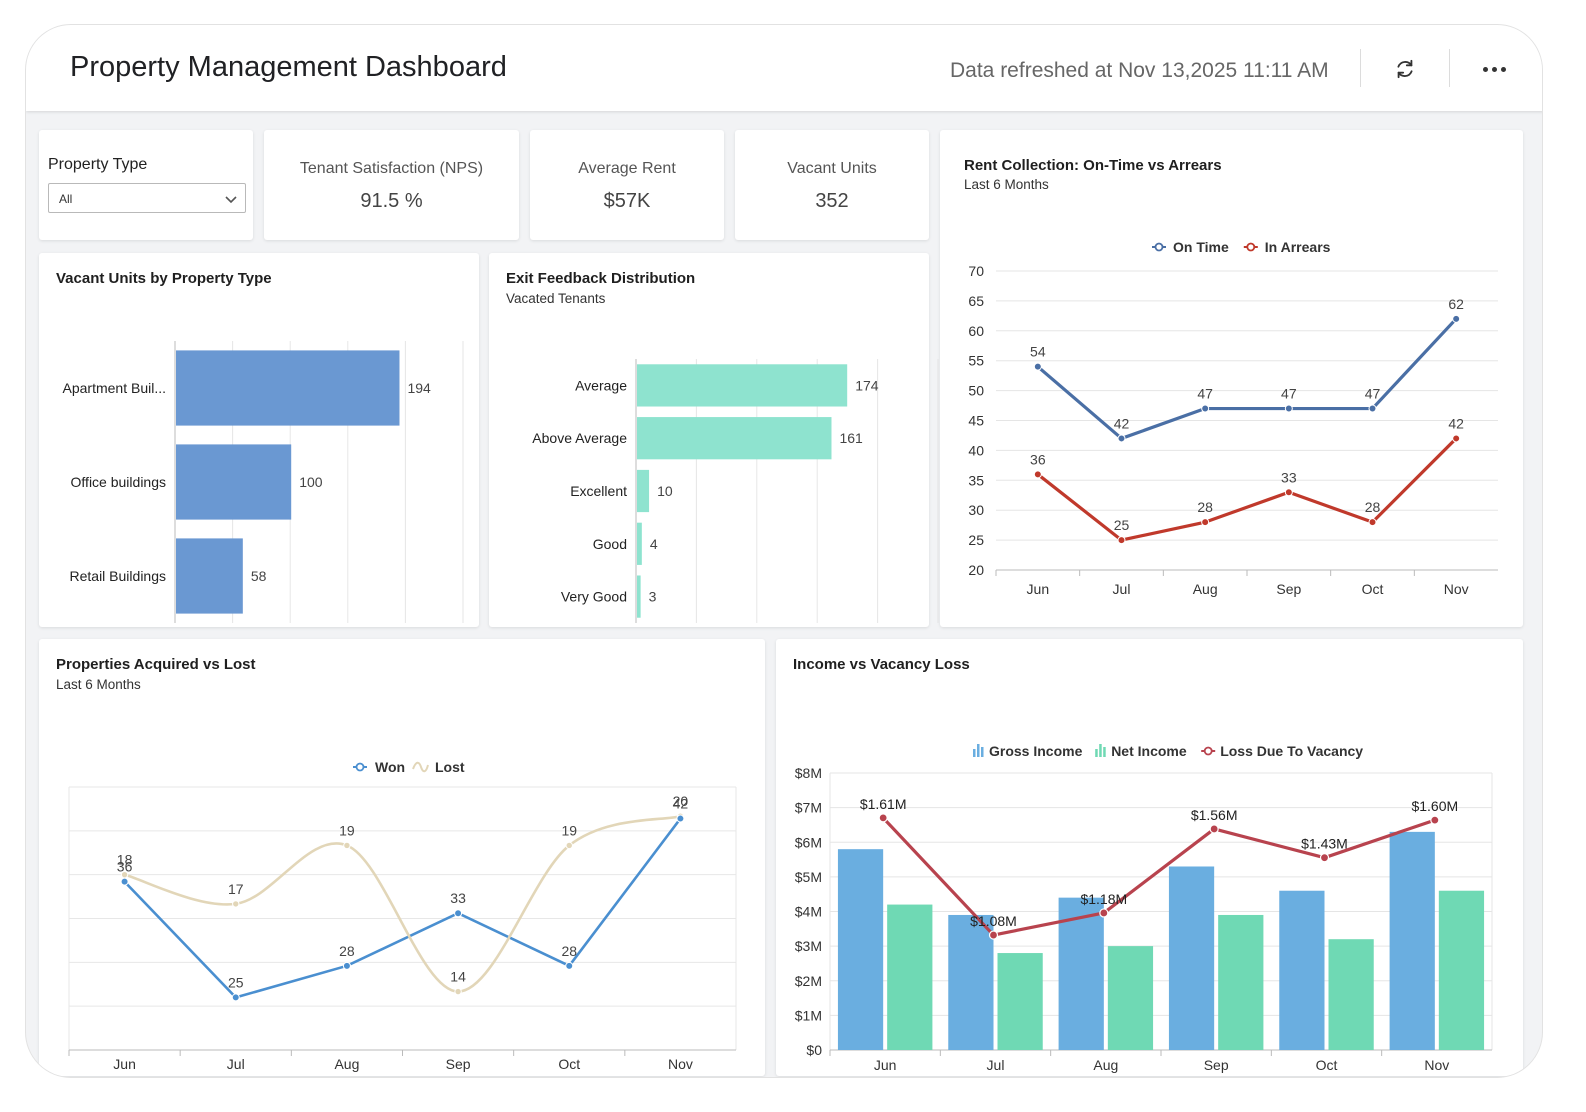  I want to click on data-label: $1.60M, so click(1434, 806).